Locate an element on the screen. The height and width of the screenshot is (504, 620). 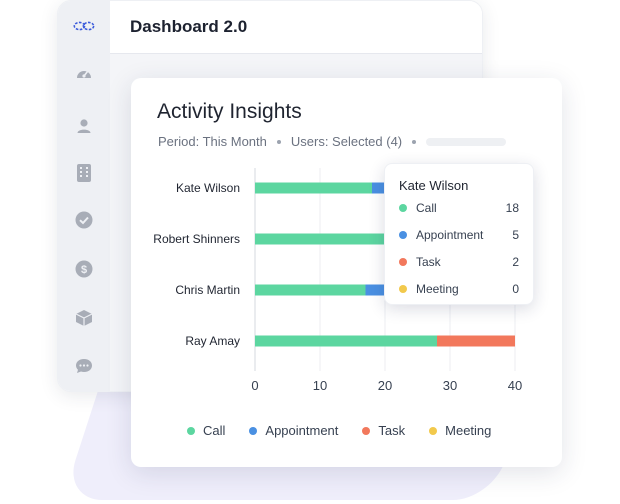
loading-placeholder is located at coordinates (466, 141).